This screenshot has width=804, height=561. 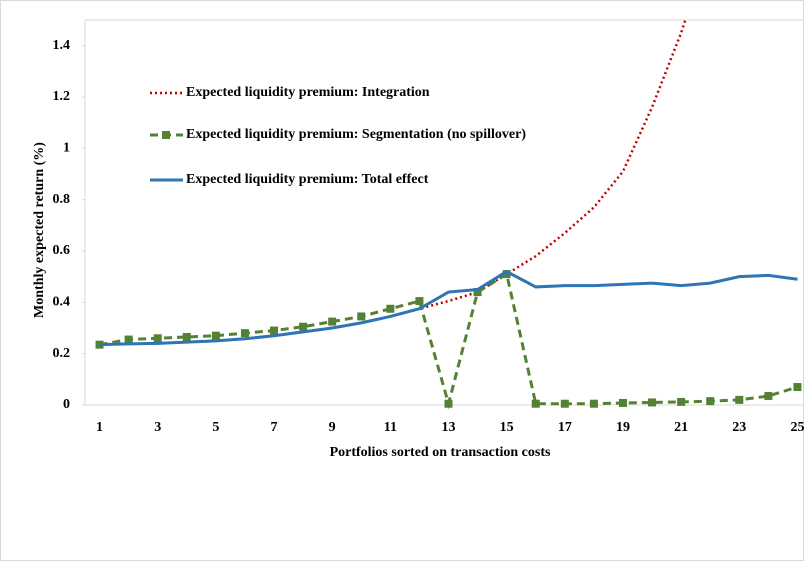 What do you see at coordinates (274, 427) in the screenshot?
I see `x-tick-label: 7` at bounding box center [274, 427].